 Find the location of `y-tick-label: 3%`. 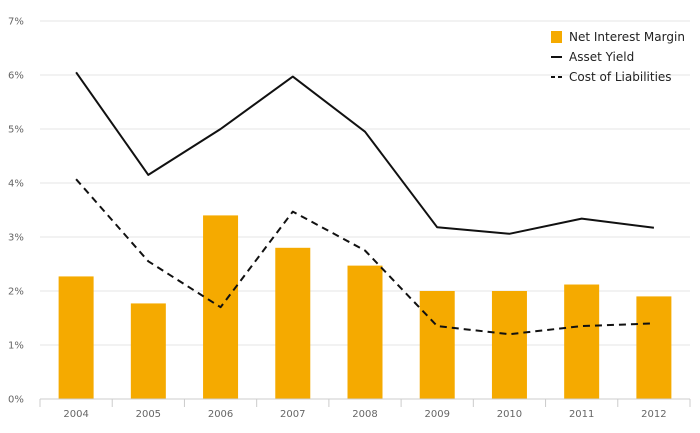

y-tick-label: 3% is located at coordinates (16, 238).